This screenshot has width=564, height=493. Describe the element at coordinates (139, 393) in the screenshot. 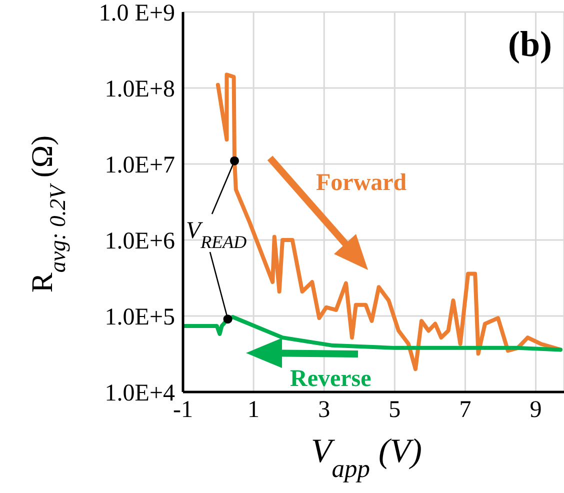

I see `y-tick-label: 1.0E+4` at that location.